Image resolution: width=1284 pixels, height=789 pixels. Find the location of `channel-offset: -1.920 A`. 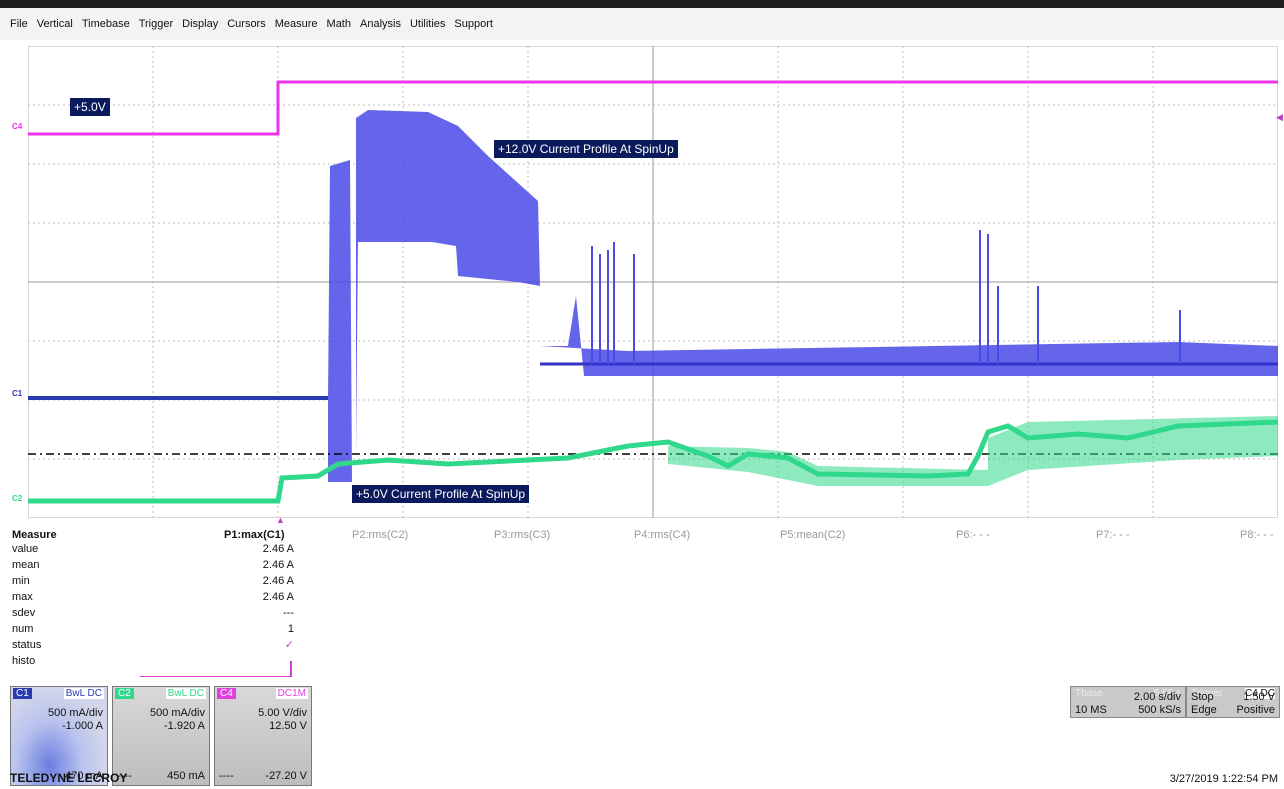

channel-offset: -1.920 A is located at coordinates (184, 726).